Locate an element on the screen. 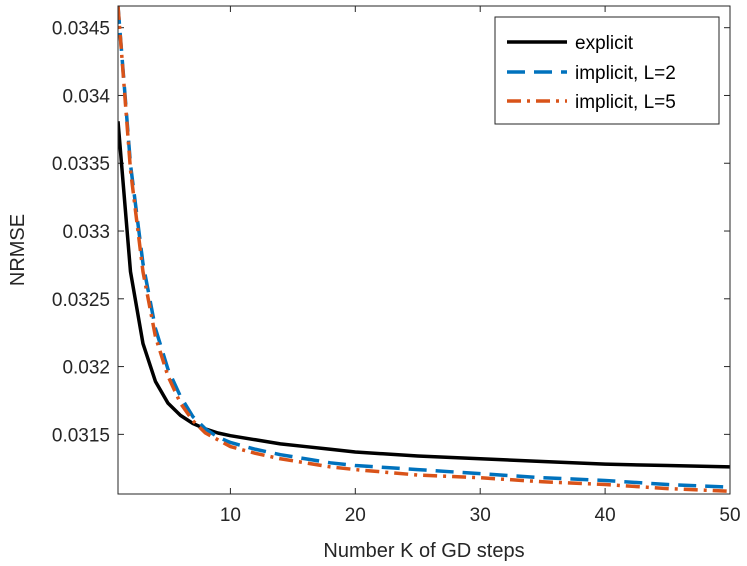 This screenshot has width=747, height=566. x-tick-label-10: 10 is located at coordinates (230, 515).